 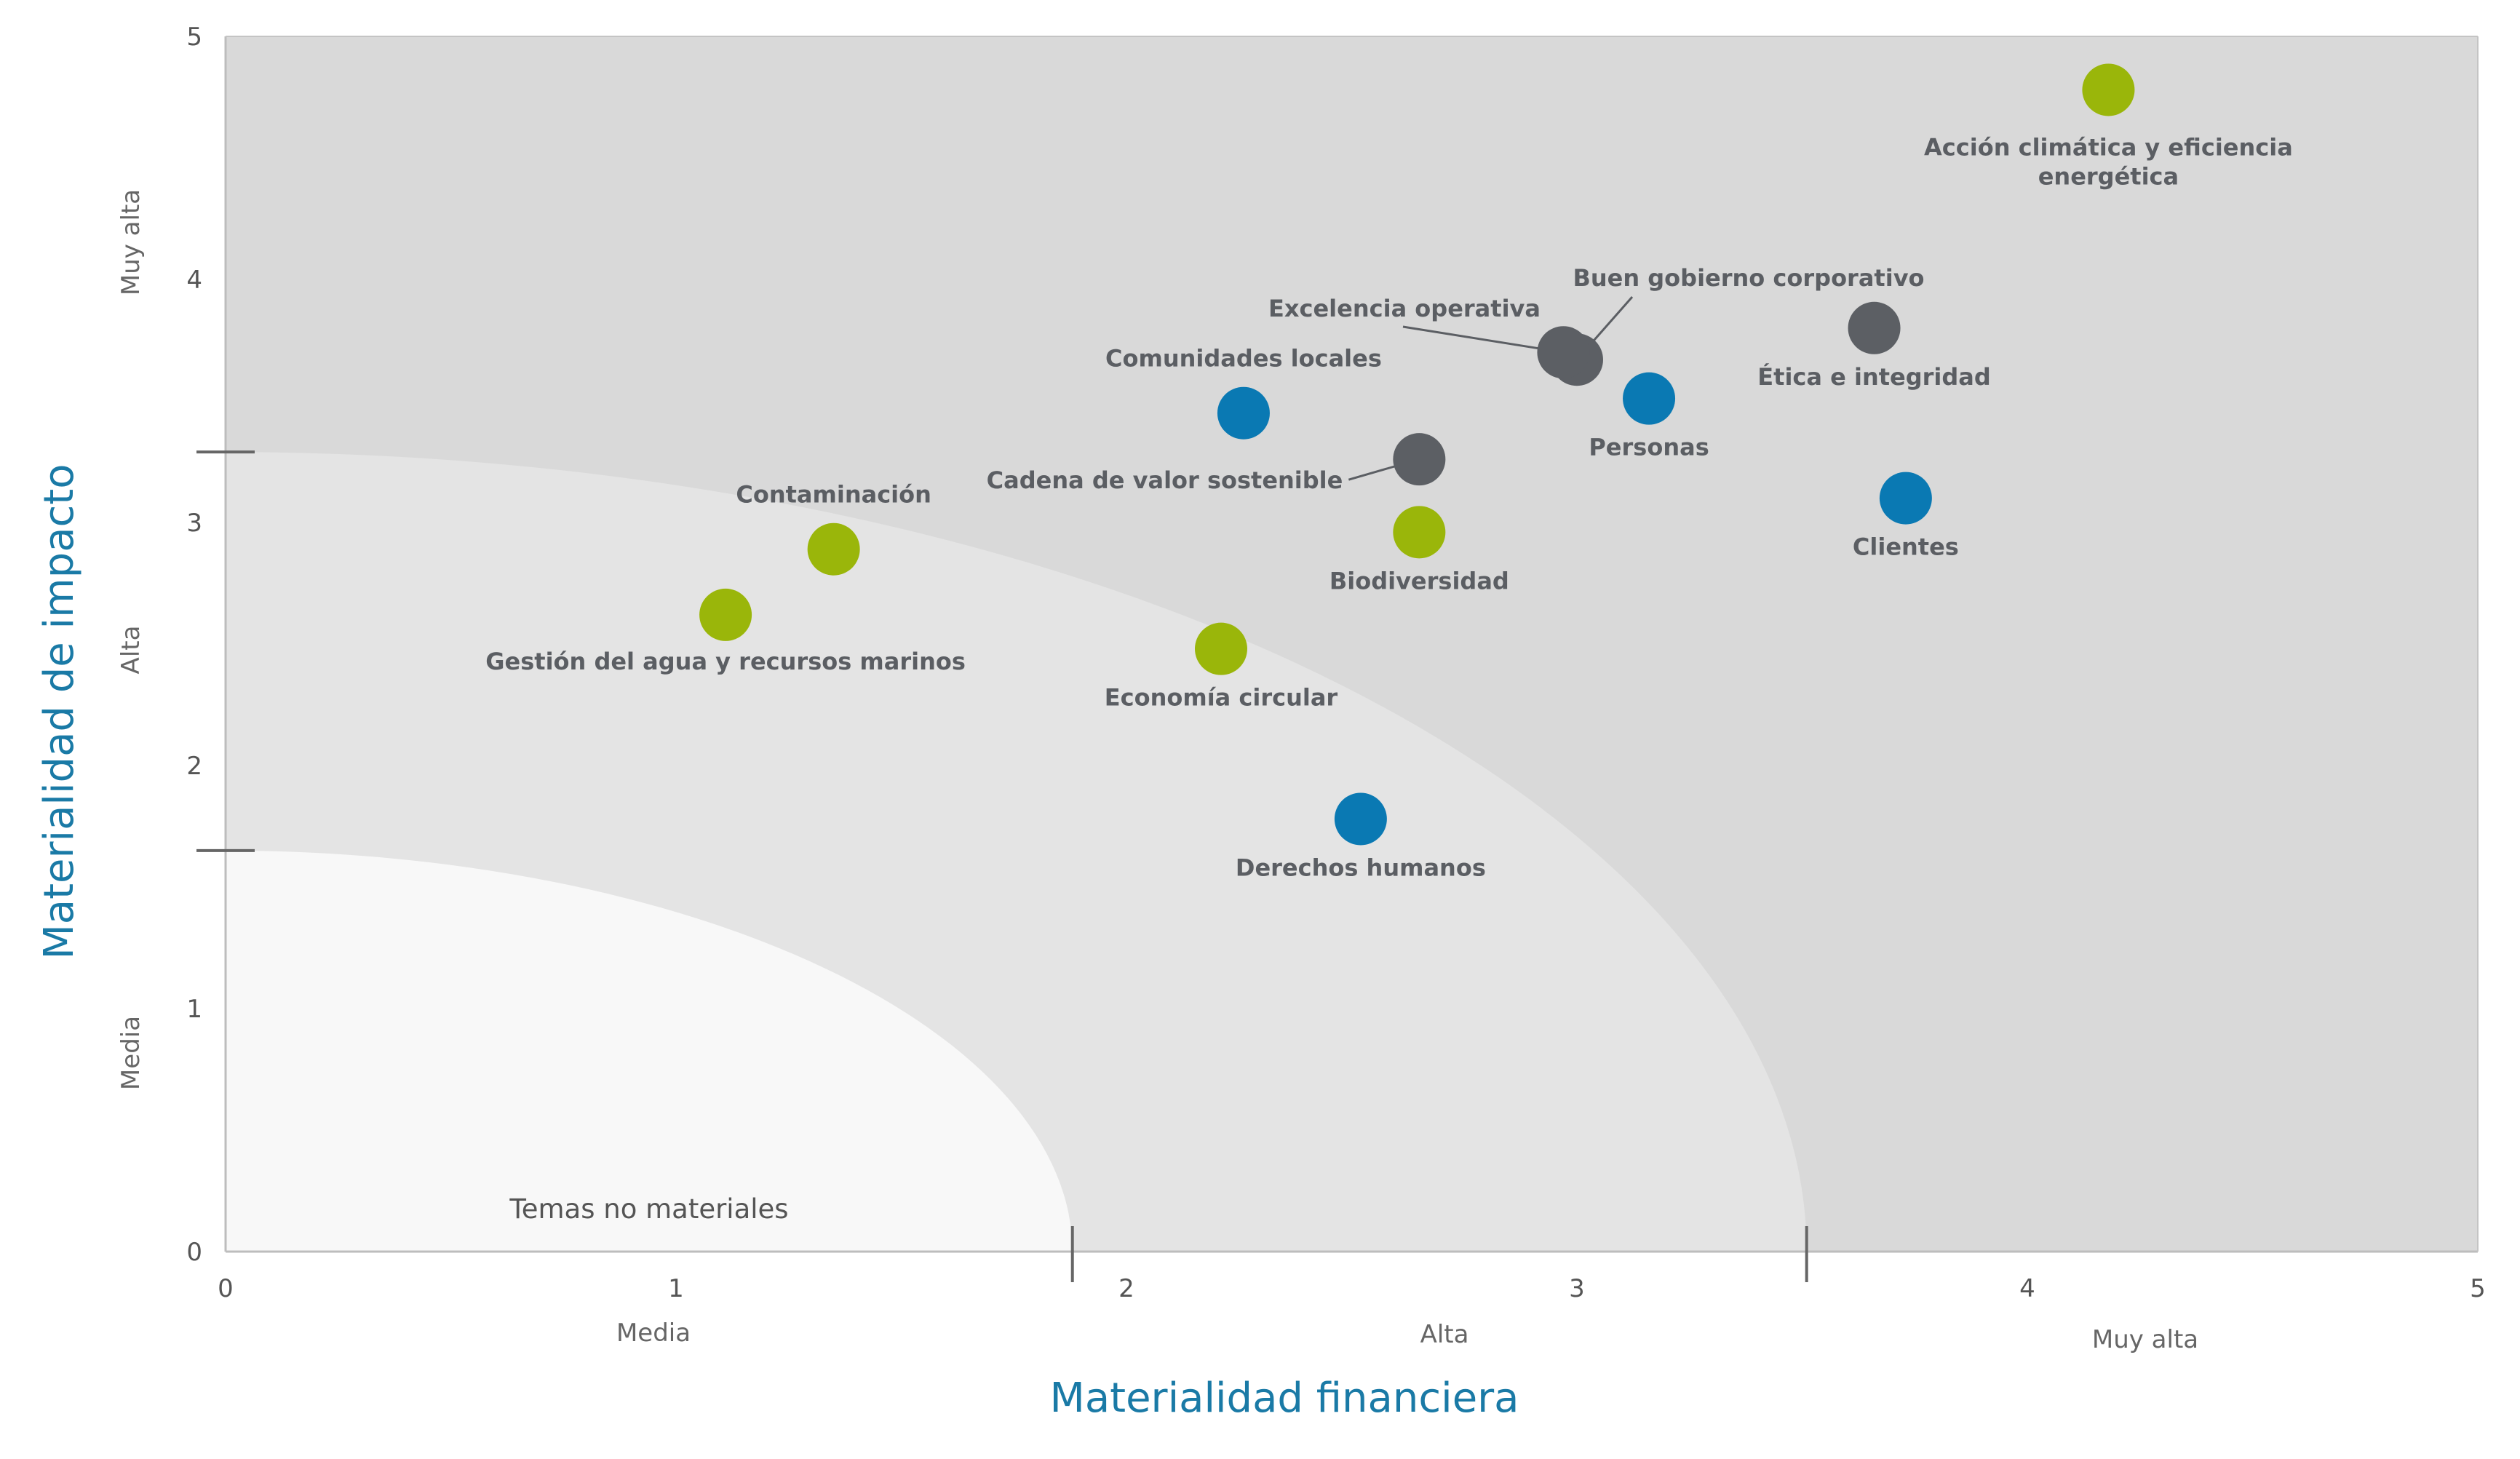 I want to click on y-tick-label: 3, so click(x=194, y=523).